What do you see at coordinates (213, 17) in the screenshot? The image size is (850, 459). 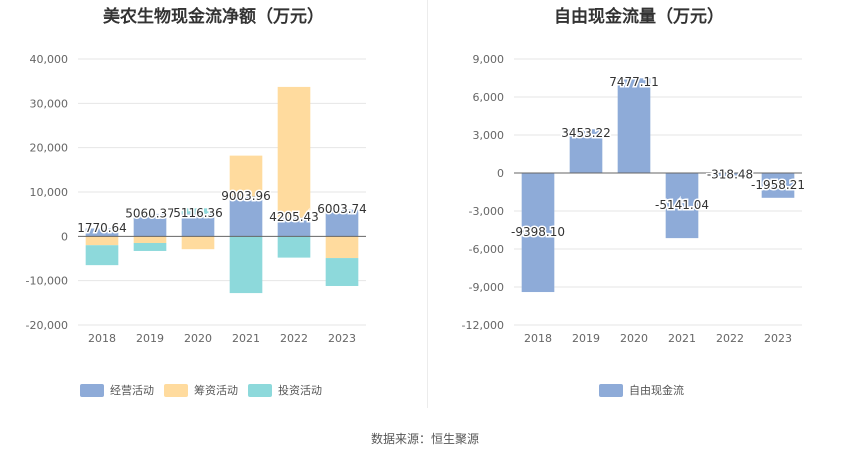 I see `chart-title-cash-flow: 美农生物现金流净额（万元）` at bounding box center [213, 17].